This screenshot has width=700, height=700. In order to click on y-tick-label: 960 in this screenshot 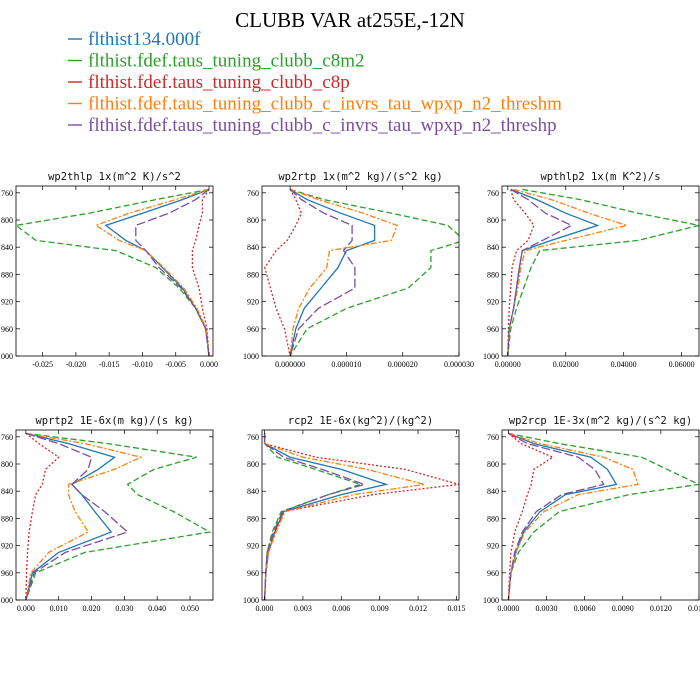, I will do `click(7, 573)`.